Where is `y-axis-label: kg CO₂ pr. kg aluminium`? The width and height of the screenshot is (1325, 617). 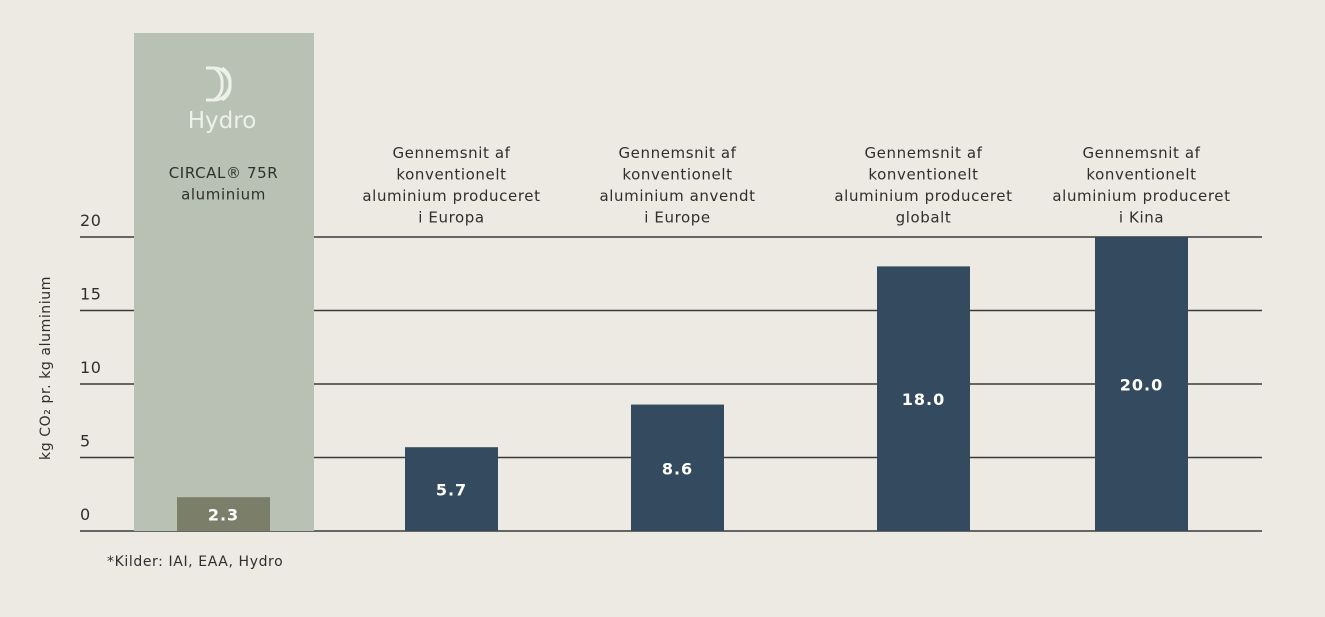
y-axis-label: kg CO₂ pr. kg aluminium is located at coordinates (46, 368).